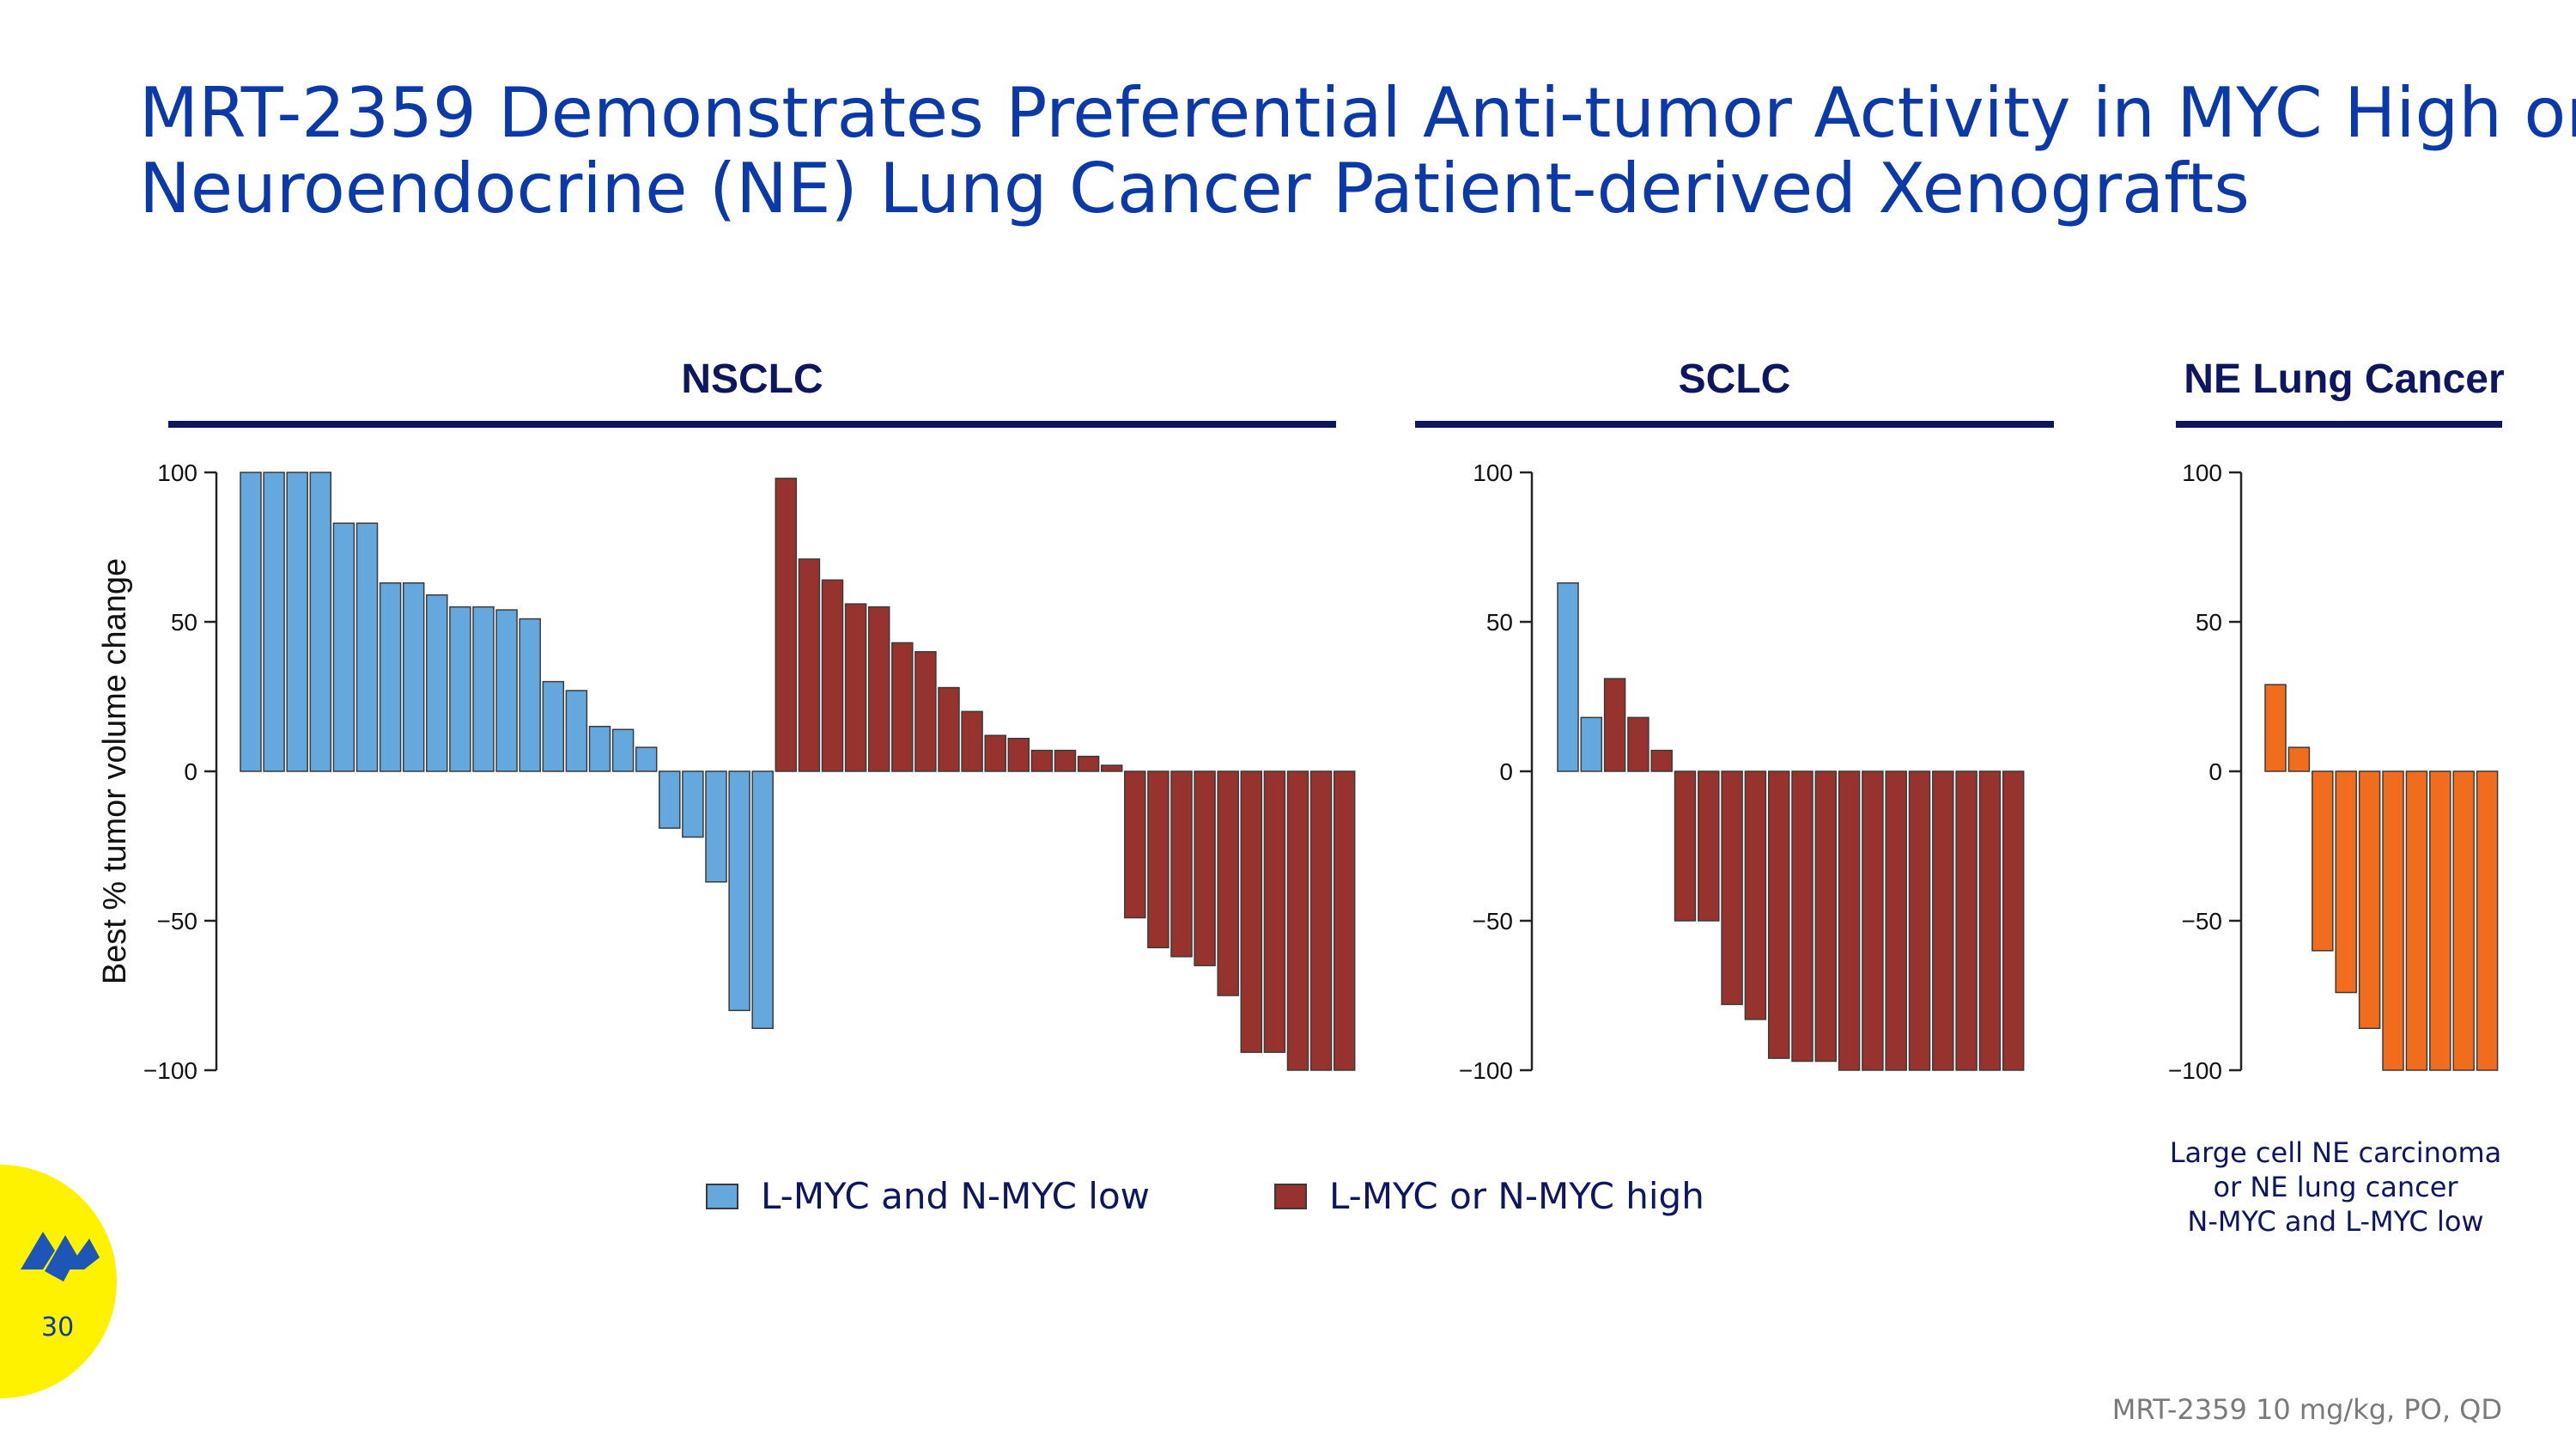 The height and width of the screenshot is (1449, 2576). What do you see at coordinates (1493, 921) in the screenshot?
I see `sclc-tick-label: −50` at bounding box center [1493, 921].